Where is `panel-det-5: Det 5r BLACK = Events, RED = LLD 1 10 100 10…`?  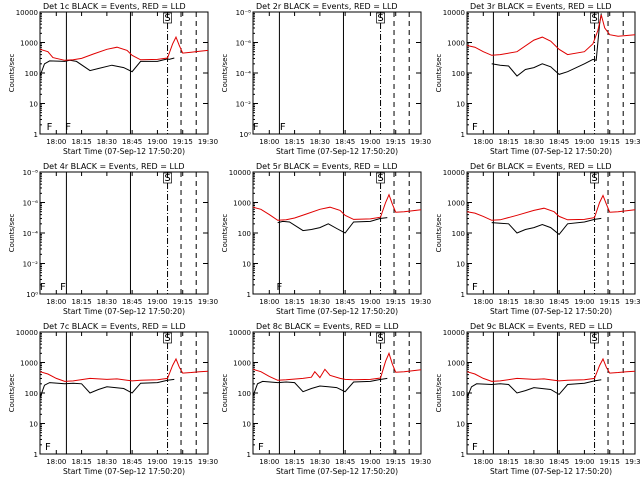 panel-det-5: Det 5r BLACK = Events, RED = LLD 1 10 100 10… is located at coordinates (326, 239).